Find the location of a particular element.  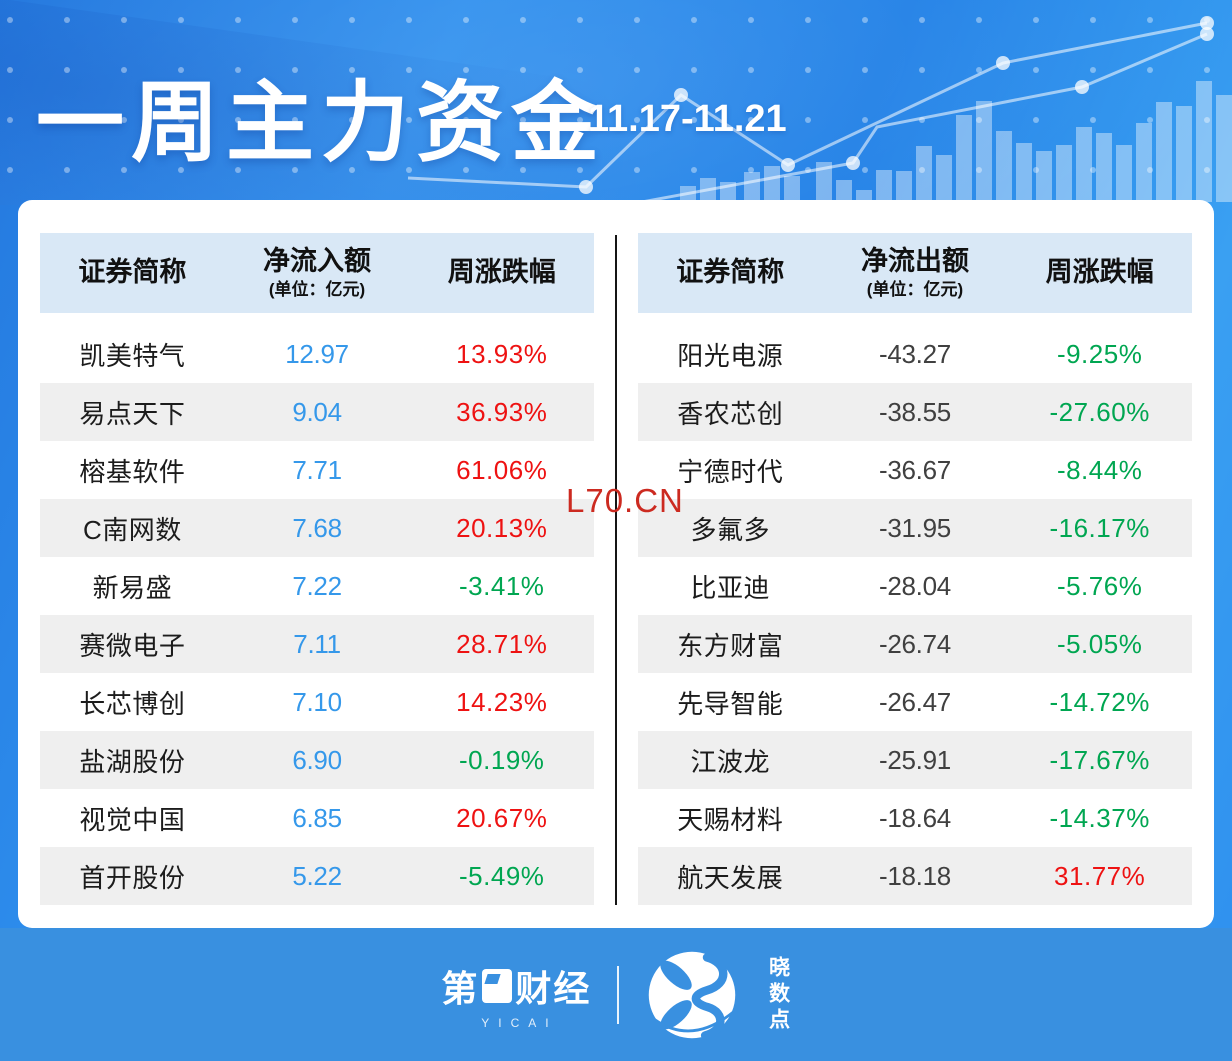

table-row: 天赐材料 -18.64 -14.37% is located at coordinates (915, 818).